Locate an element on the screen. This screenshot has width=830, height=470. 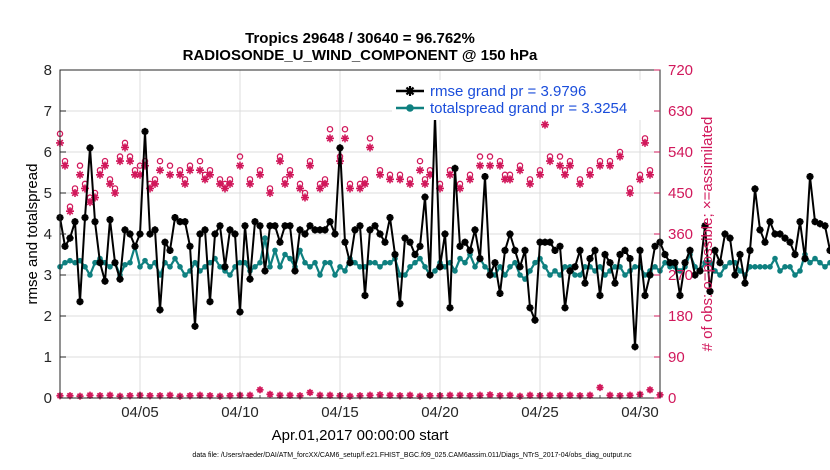
y-tick-label-right: 180 is located at coordinates (680, 316).